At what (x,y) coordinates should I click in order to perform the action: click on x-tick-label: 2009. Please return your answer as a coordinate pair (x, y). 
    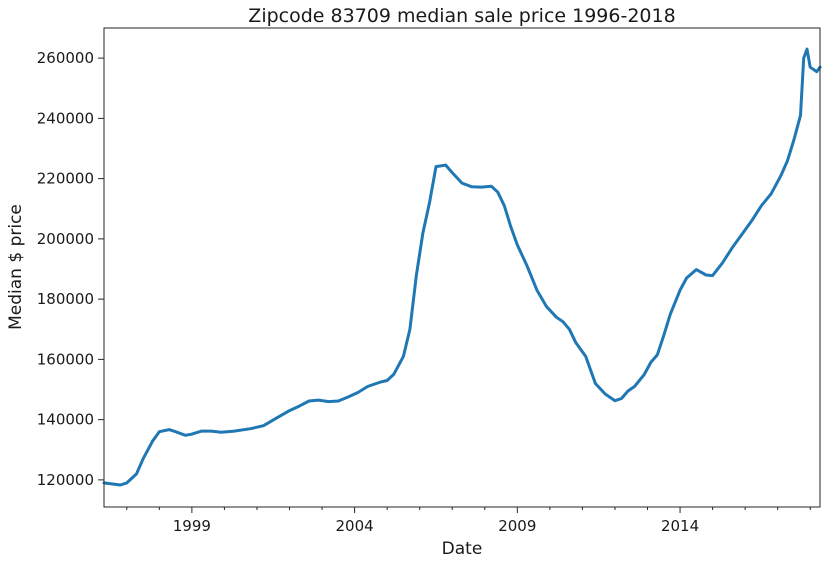
    Looking at the image, I should click on (517, 526).